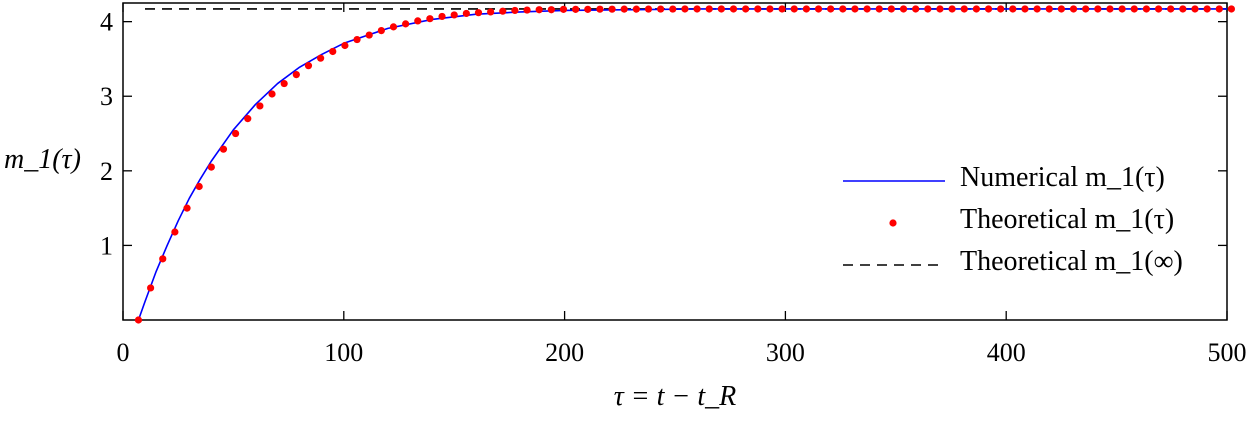 This screenshot has height=423, width=1251. What do you see at coordinates (682, 352) in the screenshot?
I see `x-tick-labels: 0 100 200 300 400 500` at bounding box center [682, 352].